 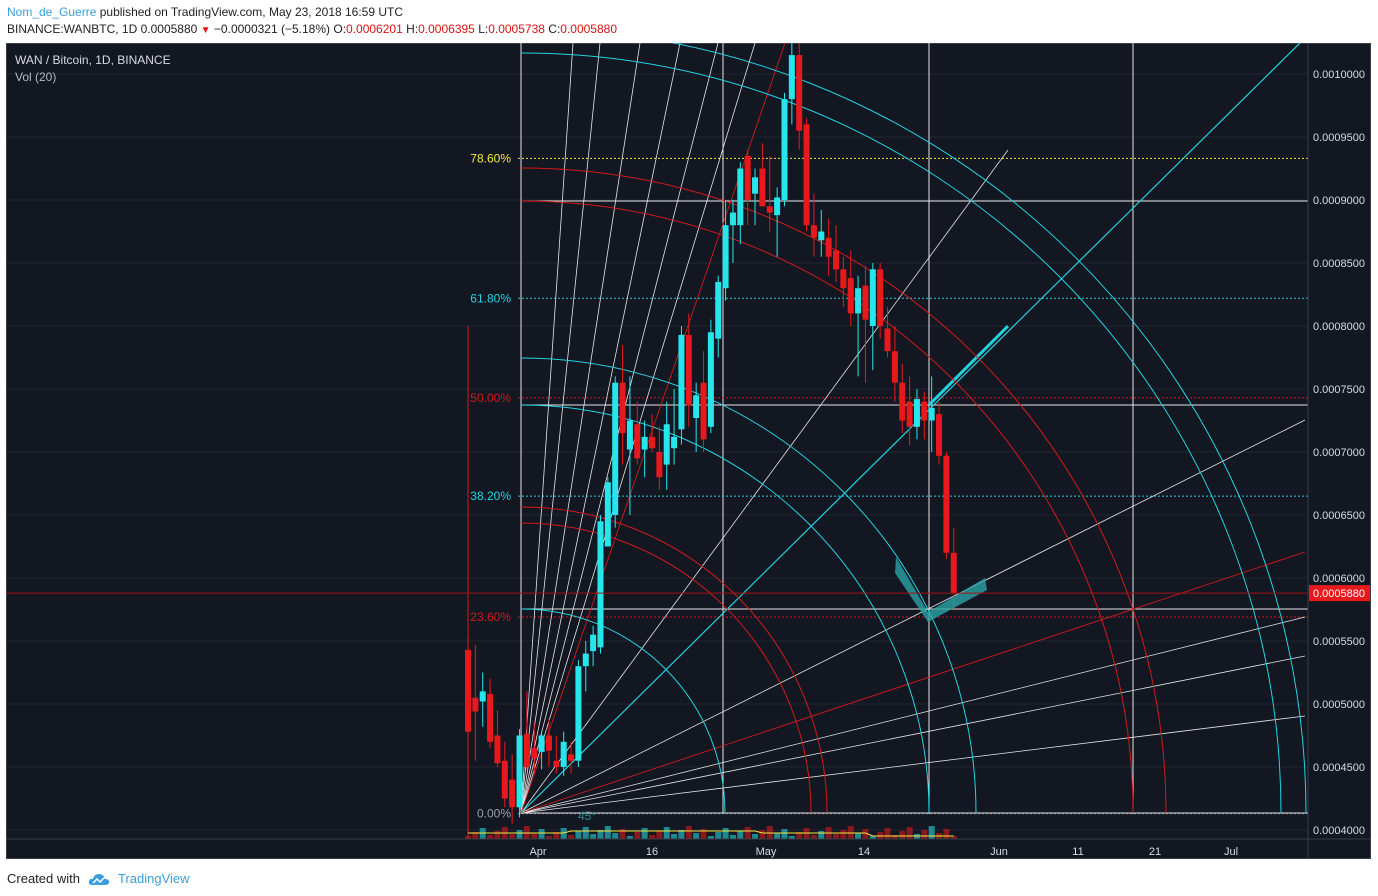 What do you see at coordinates (1339, 593) in the screenshot?
I see `last-price-badge` at bounding box center [1339, 593].